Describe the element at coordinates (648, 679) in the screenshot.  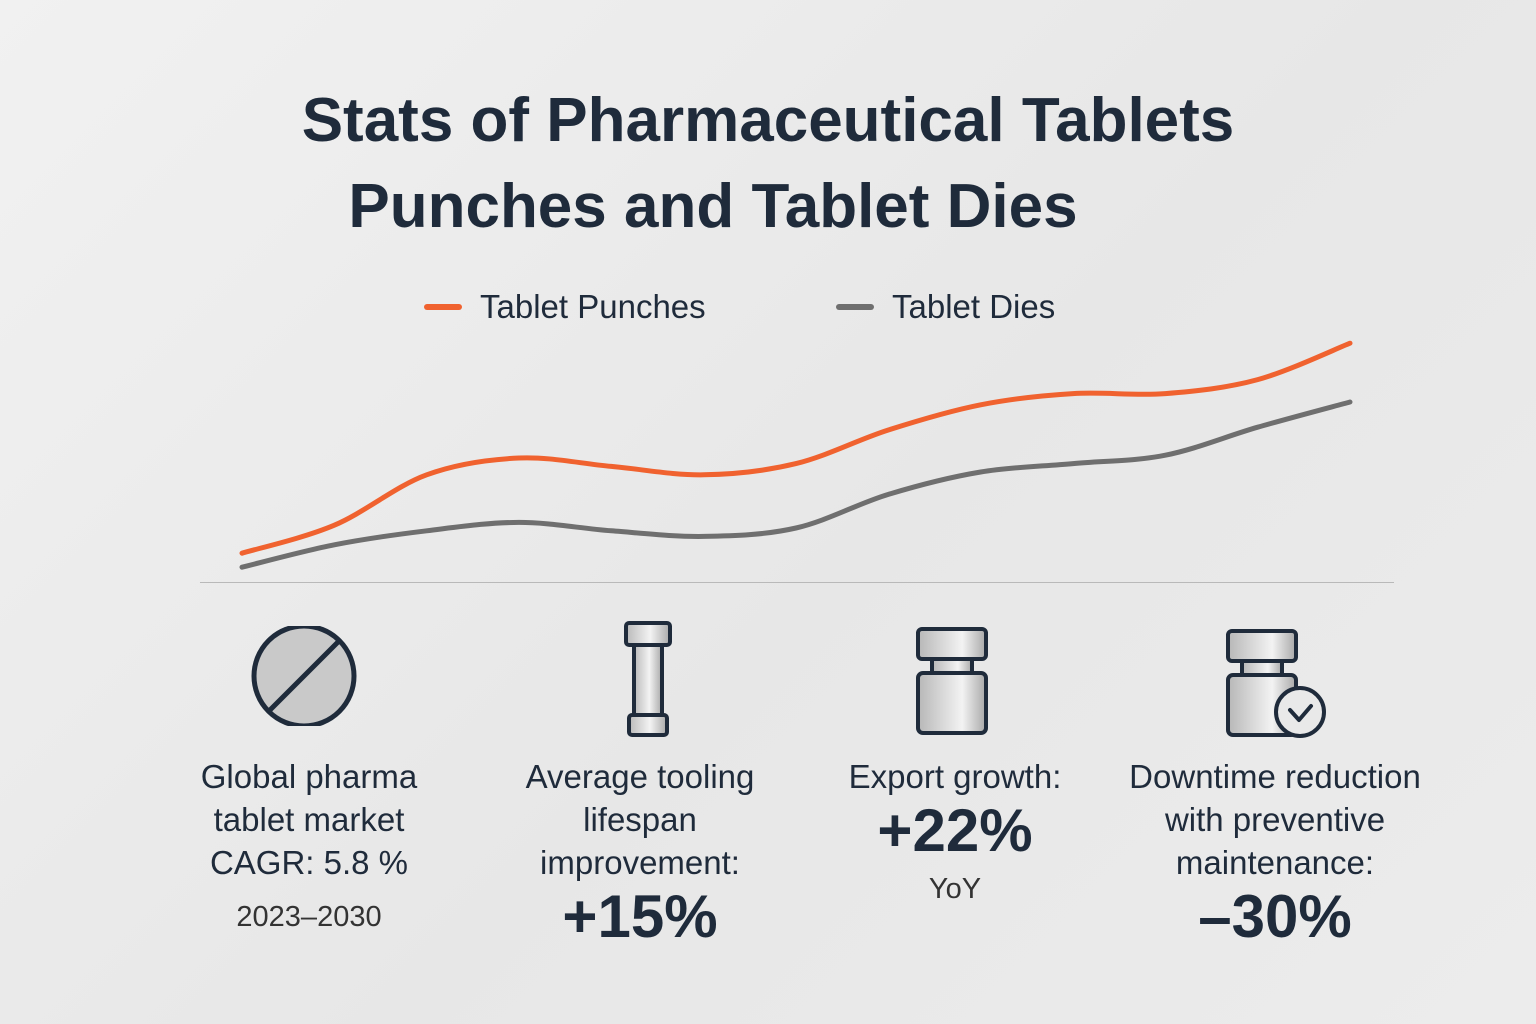
I see `punch-icon` at that location.